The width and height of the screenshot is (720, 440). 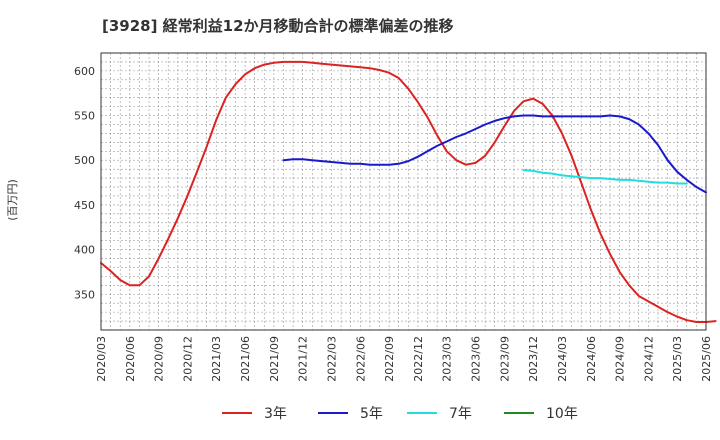 I want to click on x-tick-label: 2022/06, so click(x=360, y=359).